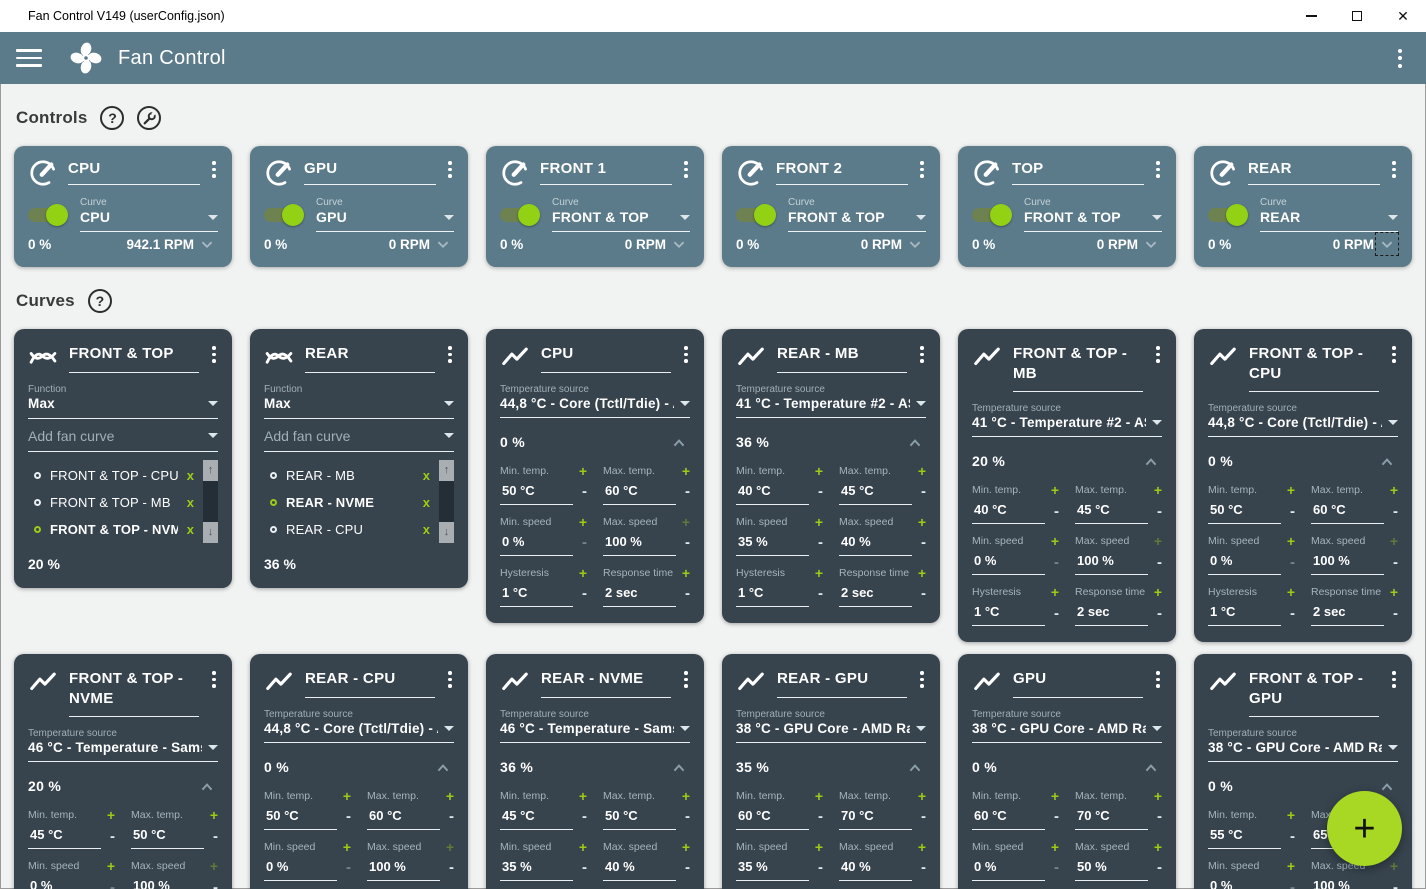 The height and width of the screenshot is (889, 1426). What do you see at coordinates (1111, 511) in the screenshot?
I see `field-value: 45 °C` at bounding box center [1111, 511].